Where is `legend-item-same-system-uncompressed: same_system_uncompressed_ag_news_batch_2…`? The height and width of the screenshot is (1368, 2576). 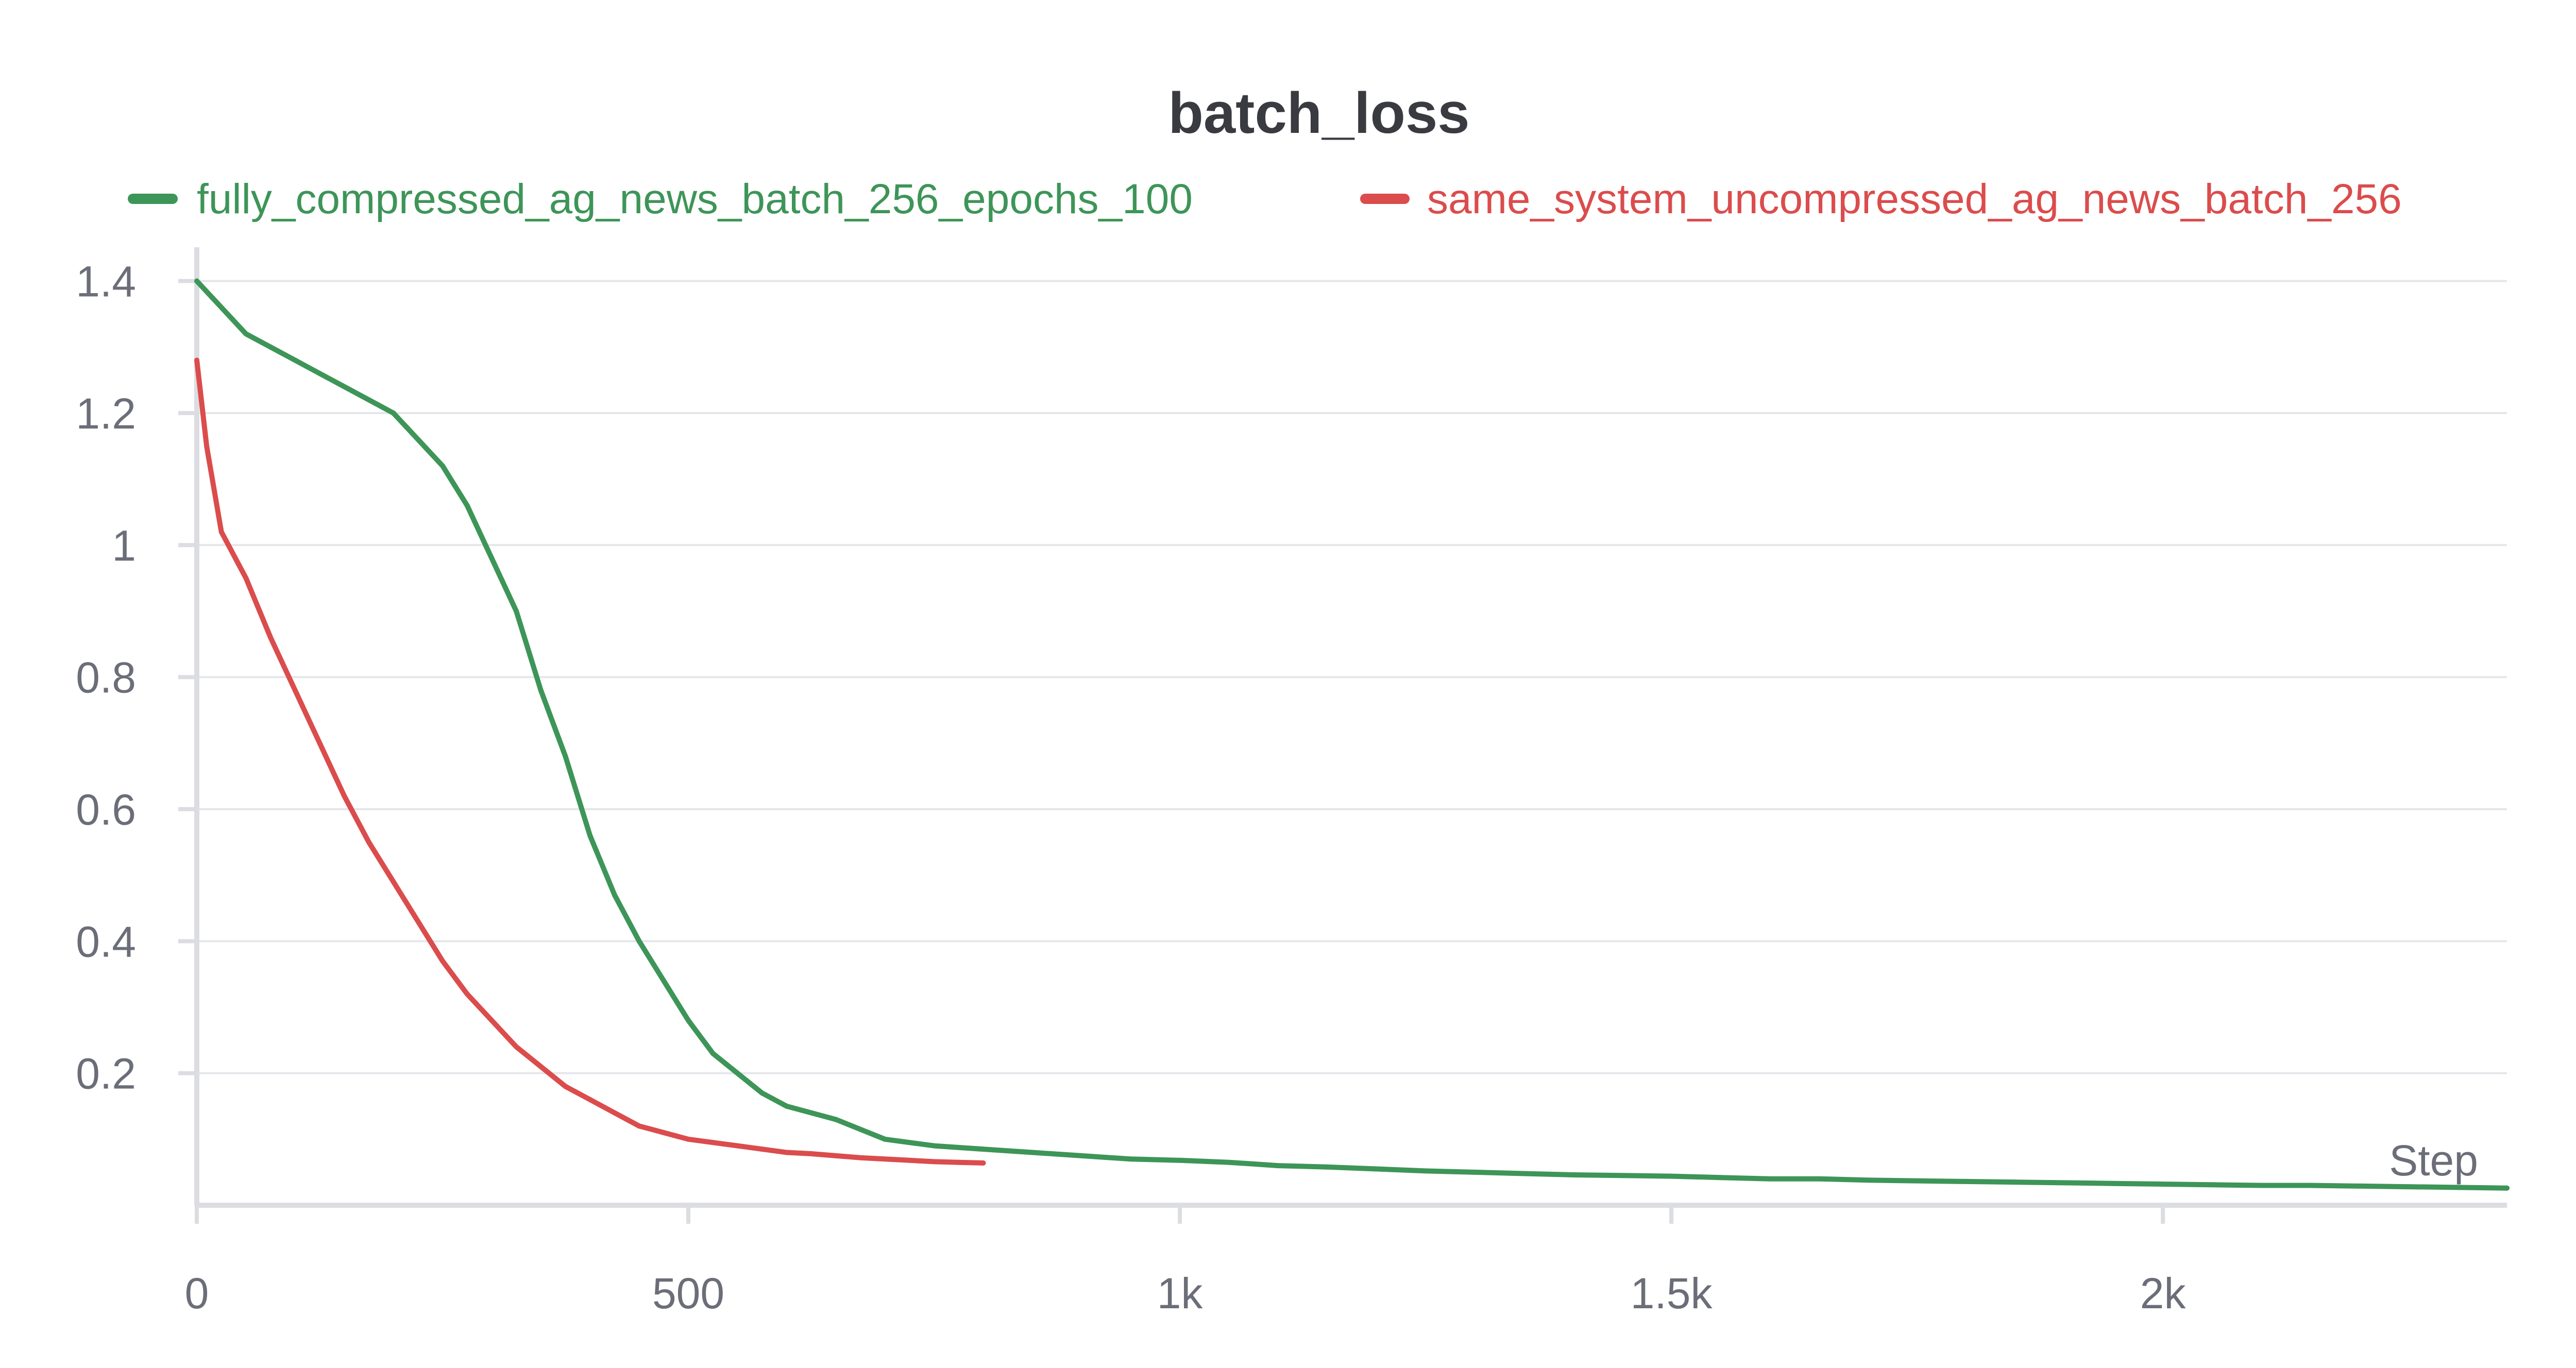
legend-item-same-system-uncompressed: same_system_uncompressed_ag_news_batch_2… is located at coordinates (1881, 199).